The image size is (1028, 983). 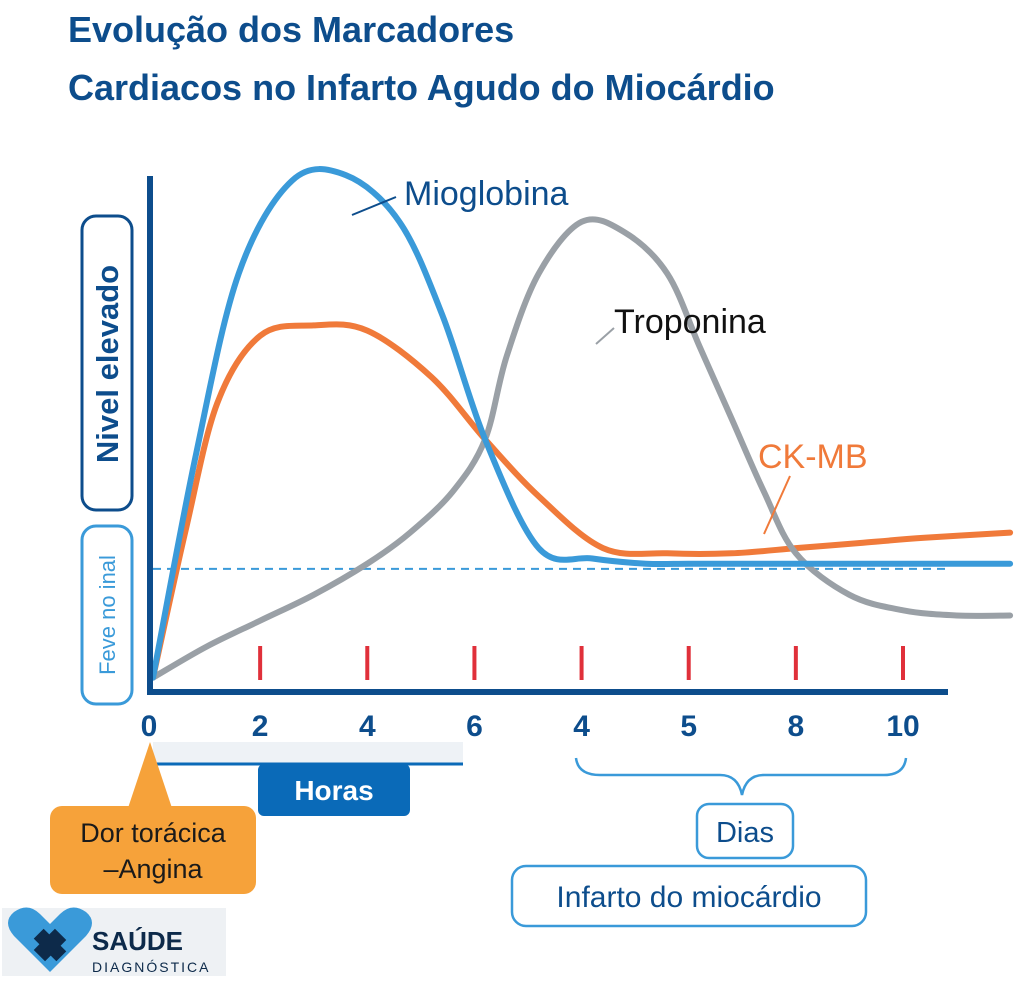 I want to click on heart-cross-icon, so click(x=50, y=939).